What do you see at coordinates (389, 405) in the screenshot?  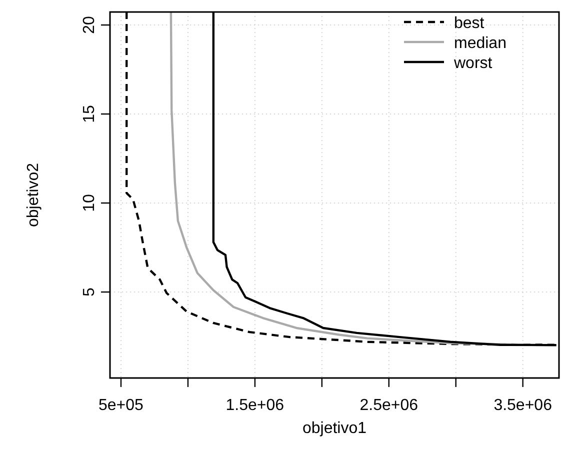 I see `x-tick-label: 2.5e+06` at bounding box center [389, 405].